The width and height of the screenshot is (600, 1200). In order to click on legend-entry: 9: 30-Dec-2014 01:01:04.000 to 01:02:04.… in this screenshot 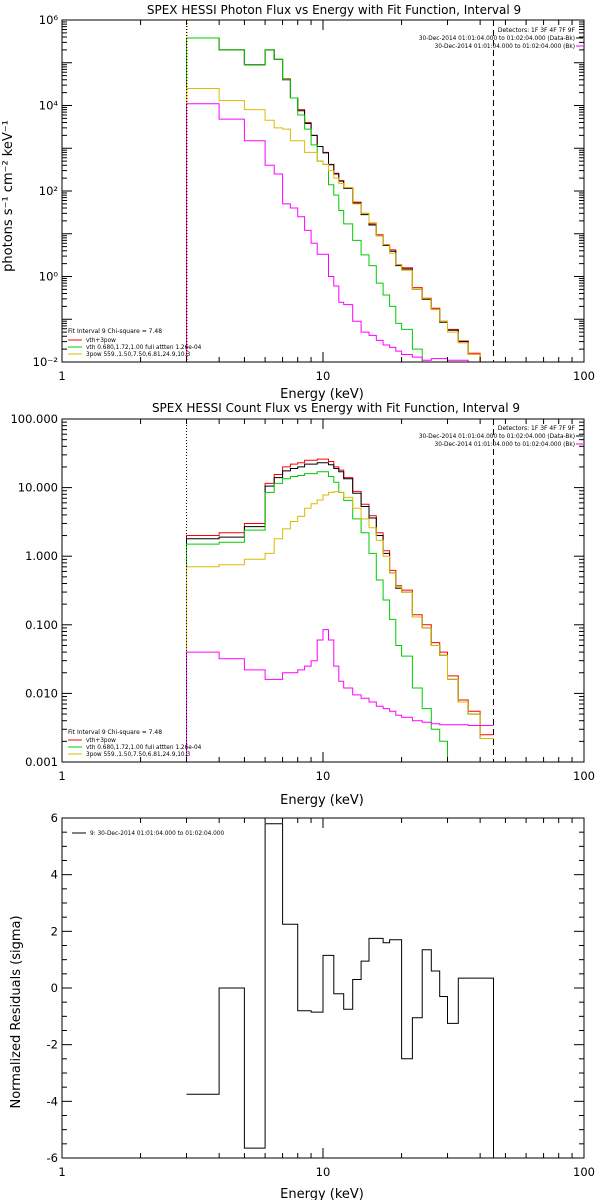, I will do `click(157, 834)`.